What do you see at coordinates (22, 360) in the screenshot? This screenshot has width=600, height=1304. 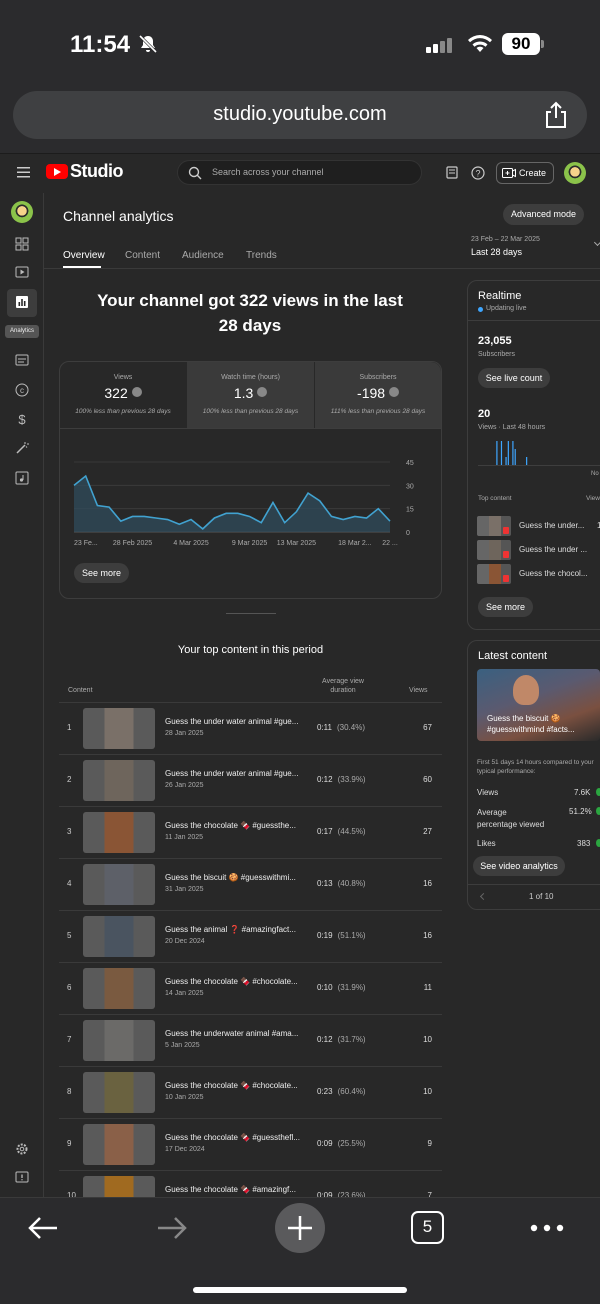 I see `subtitles-icon` at bounding box center [22, 360].